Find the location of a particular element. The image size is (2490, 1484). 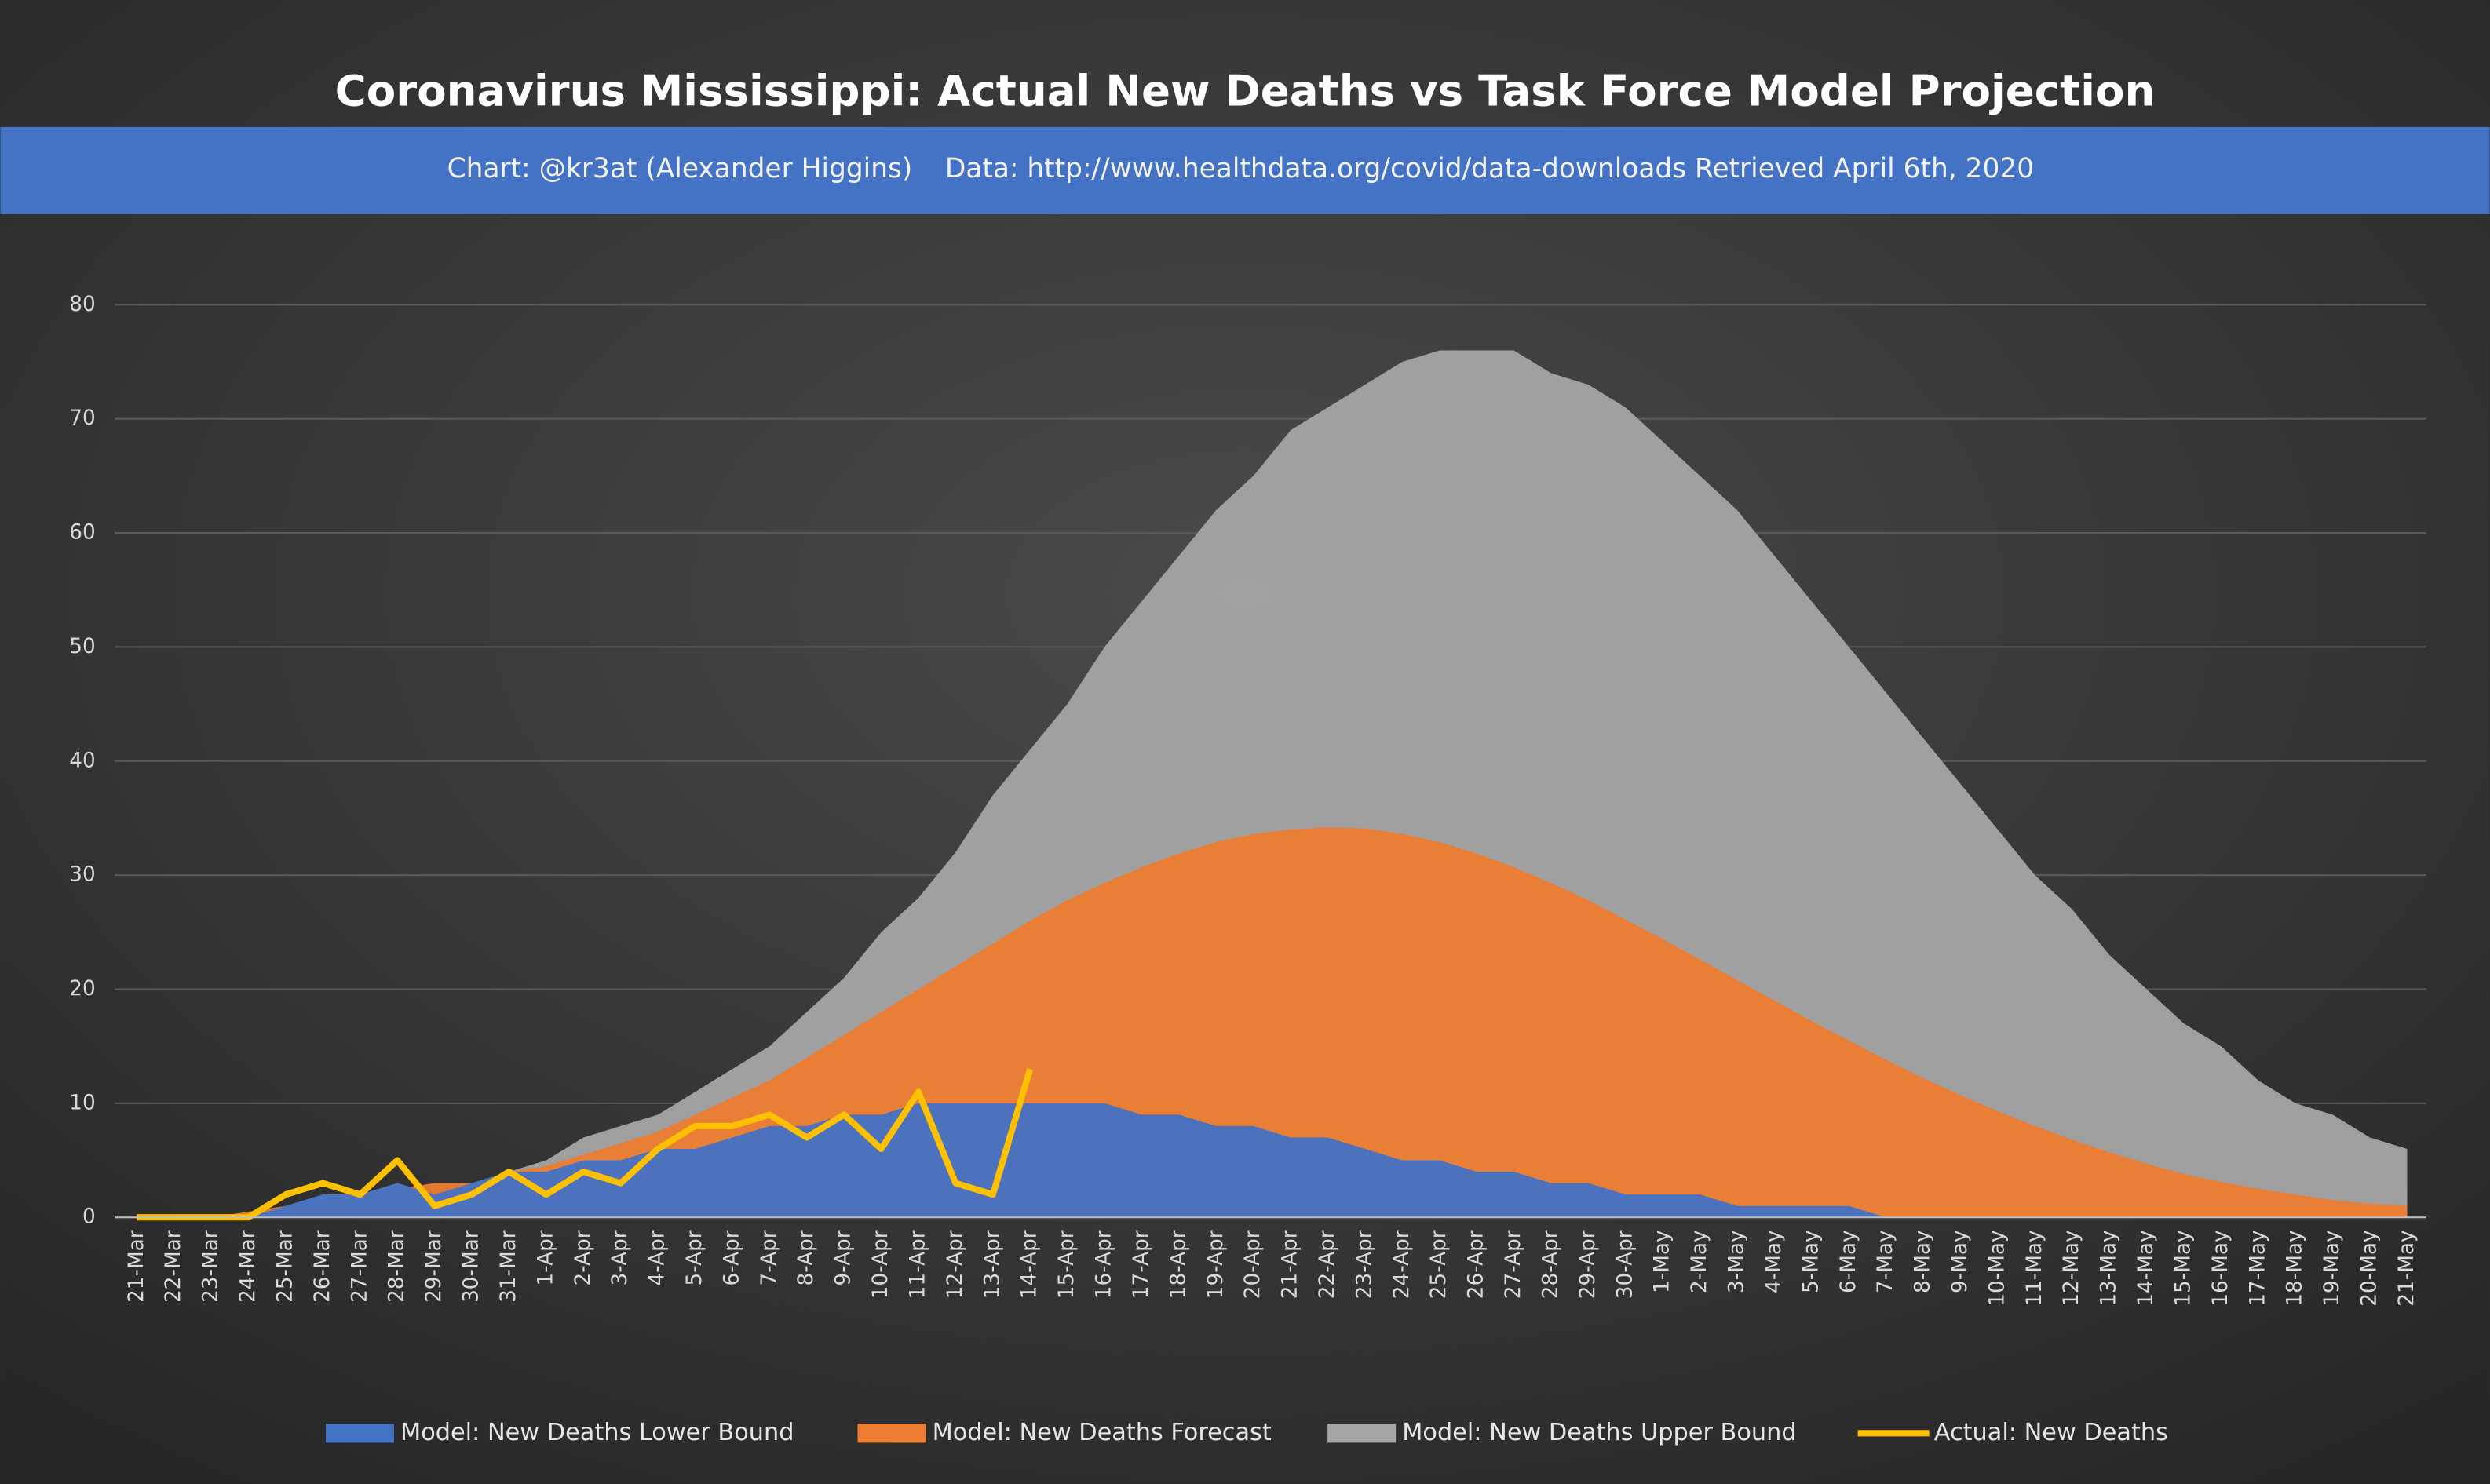

x-tick-label: 14-May is located at coordinates (2146, 1268).